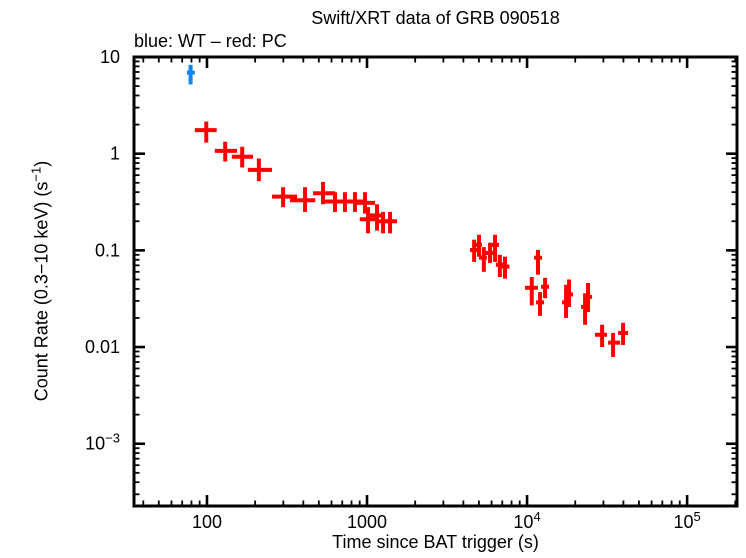 The width and height of the screenshot is (746, 558). I want to click on x-tick-label: 100, so click(207, 522).